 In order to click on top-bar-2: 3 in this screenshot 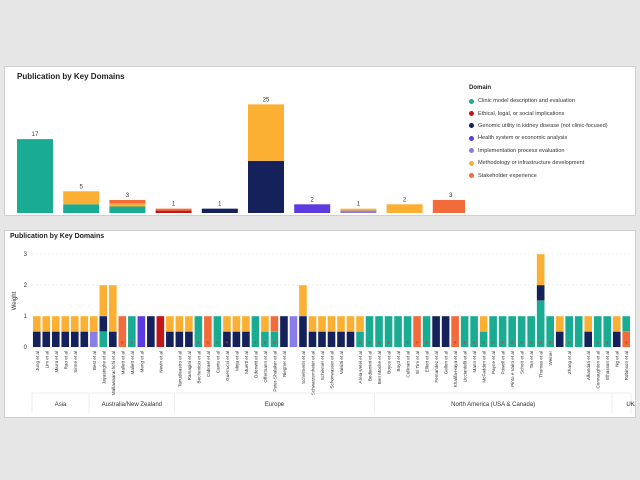, I will do `click(127, 203)`.